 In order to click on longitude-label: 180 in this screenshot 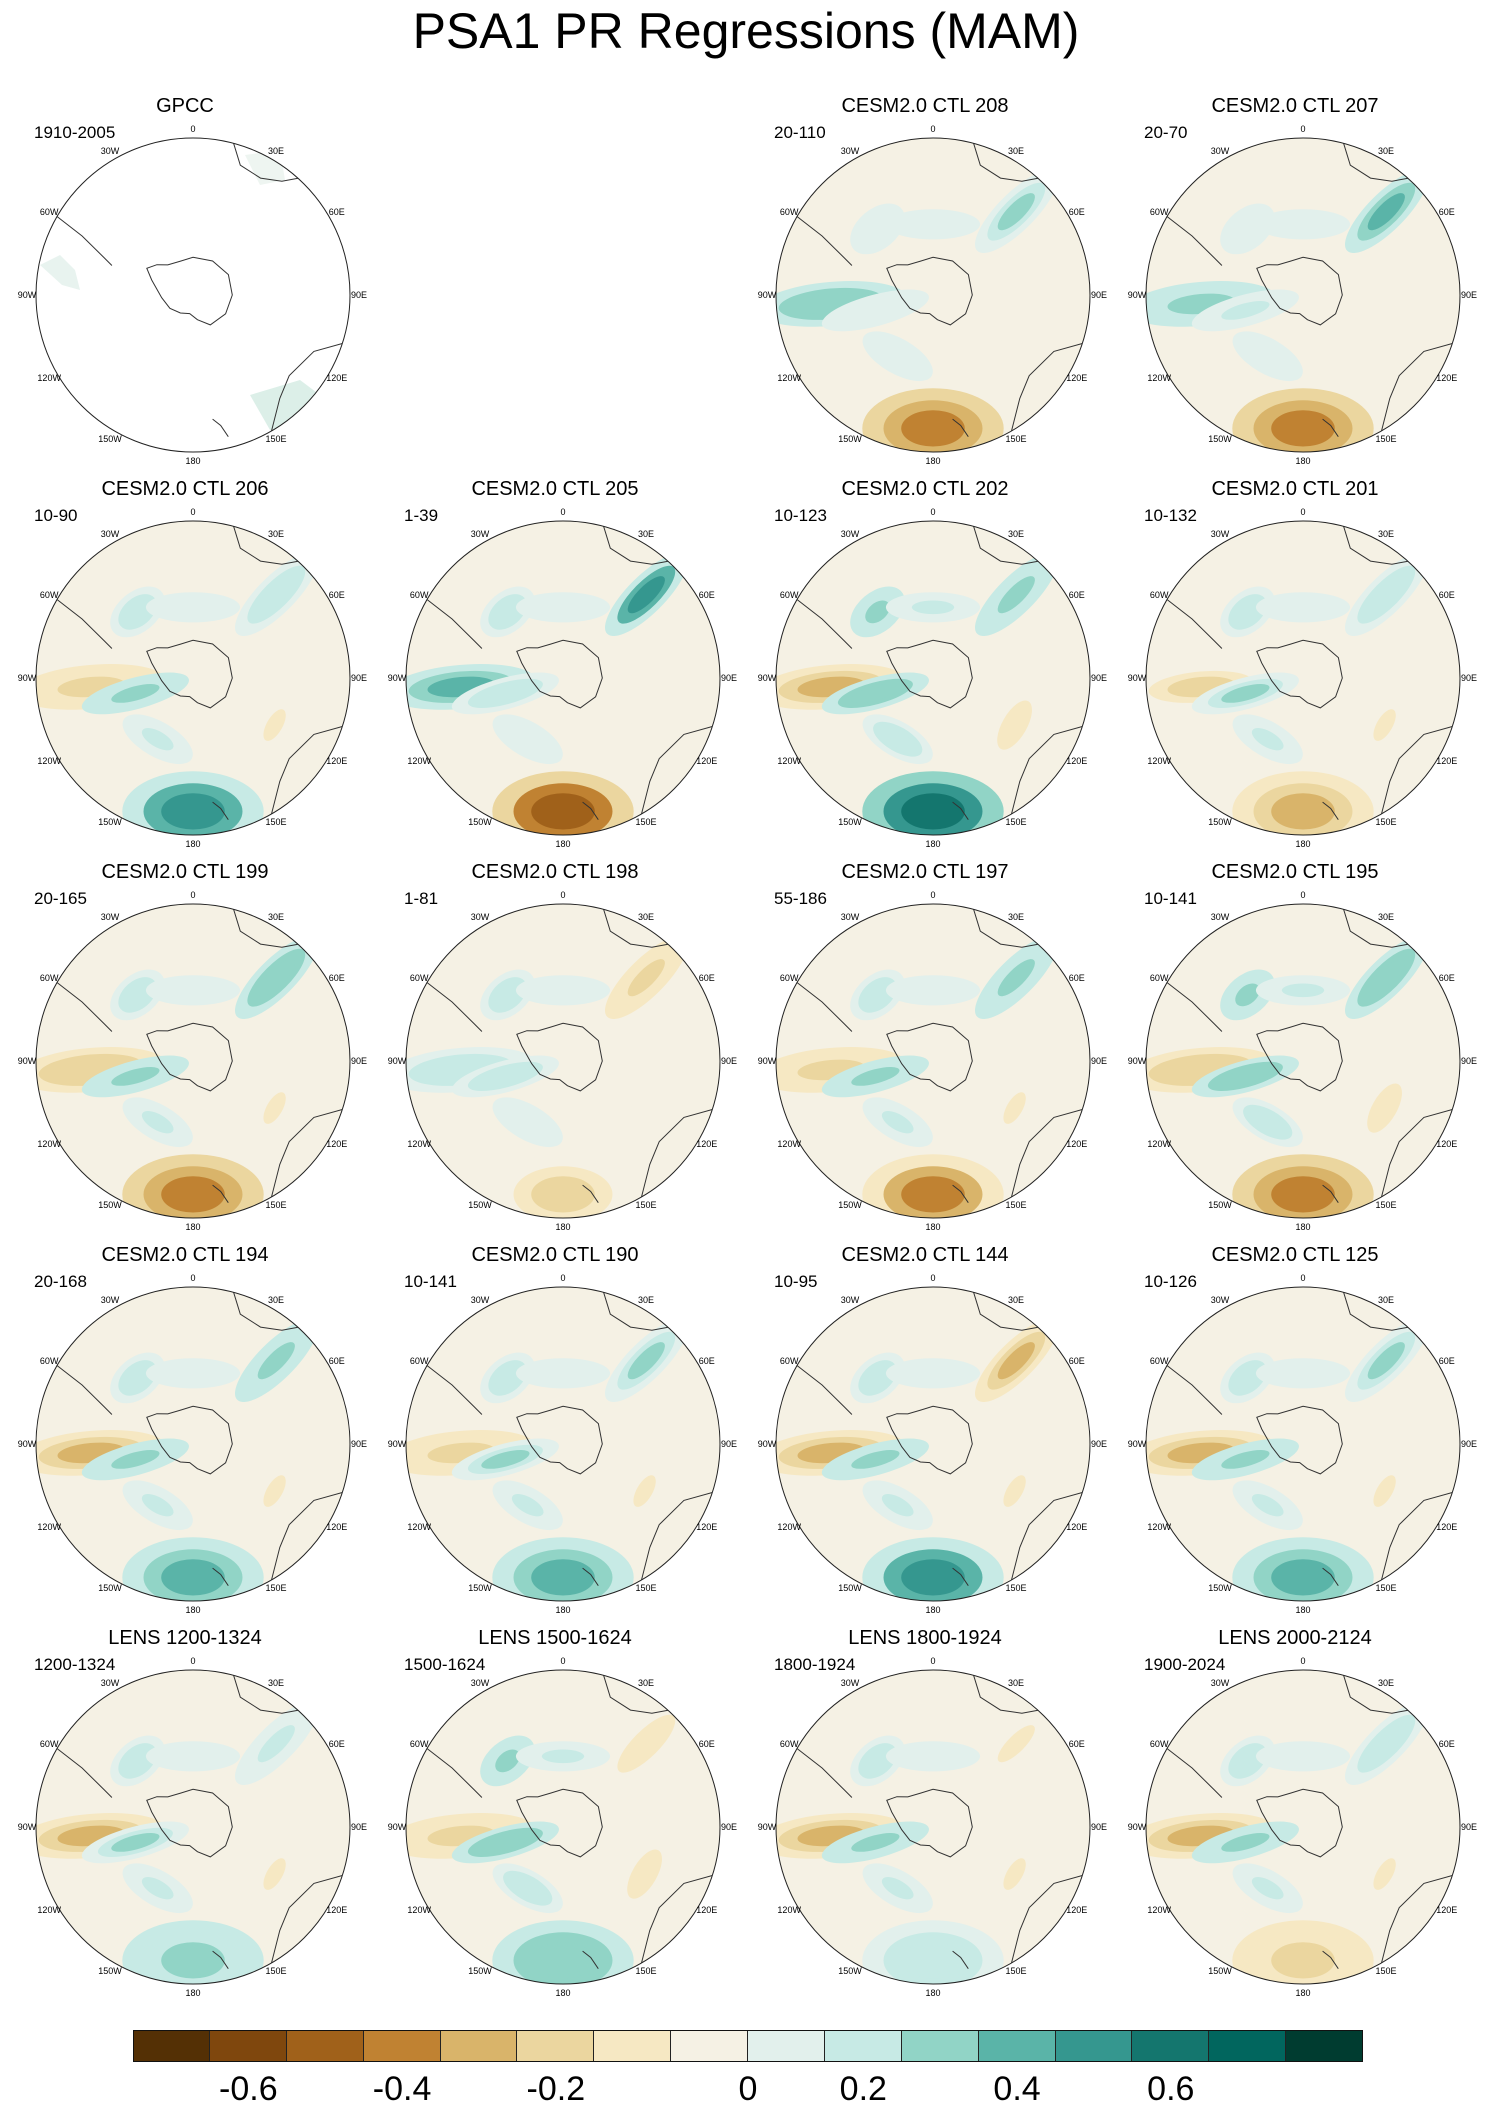, I will do `click(193, 1610)`.